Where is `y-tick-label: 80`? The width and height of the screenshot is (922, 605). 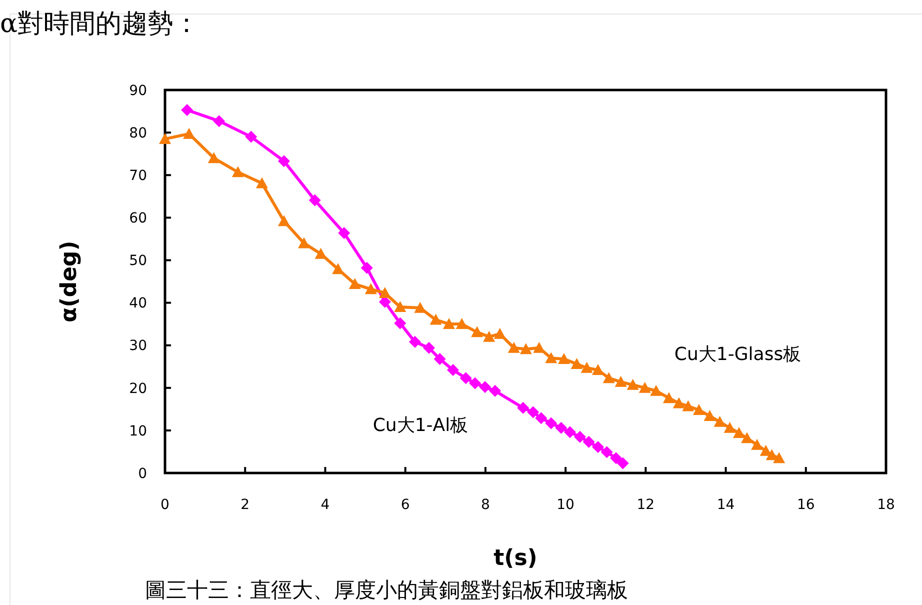
y-tick-label: 80 is located at coordinates (138, 133).